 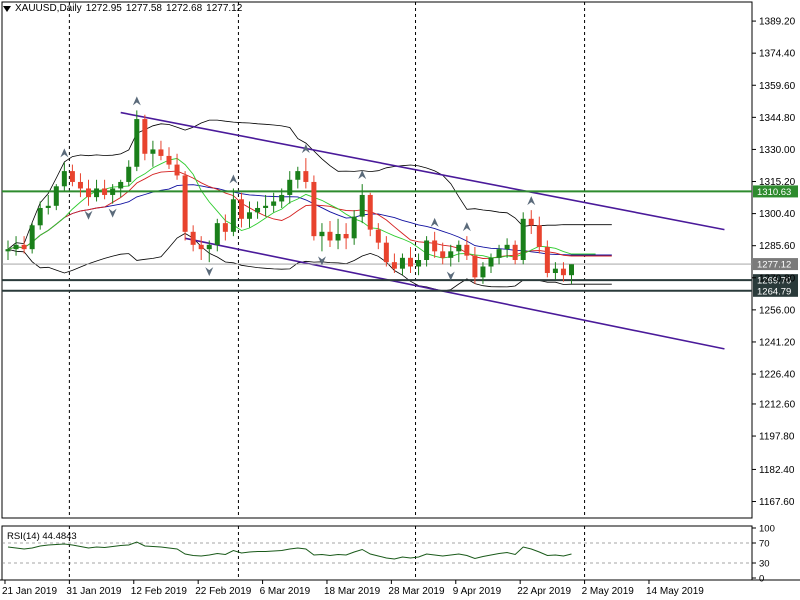 What do you see at coordinates (777, 342) in the screenshot?
I see `y-tick-label: 1241.20` at bounding box center [777, 342].